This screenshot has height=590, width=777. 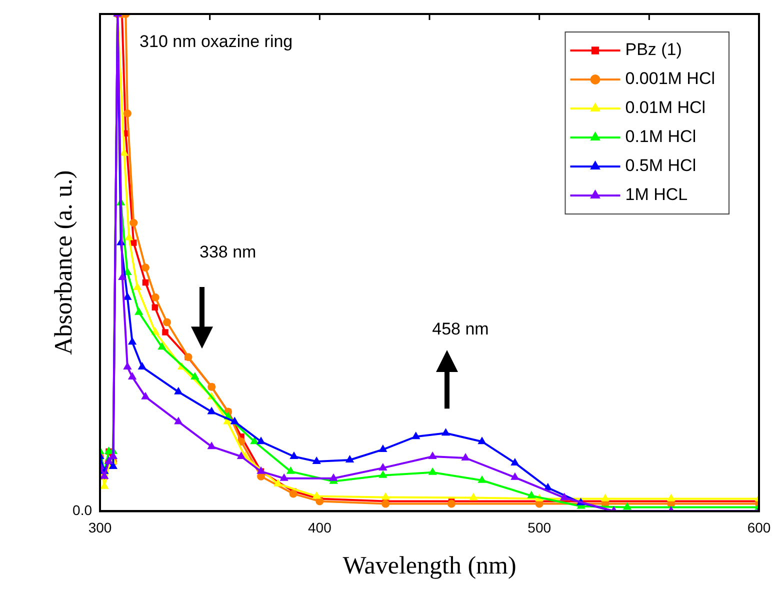 I want to click on y-axis-title: Absorbance (a. u.), so click(x=64, y=262).